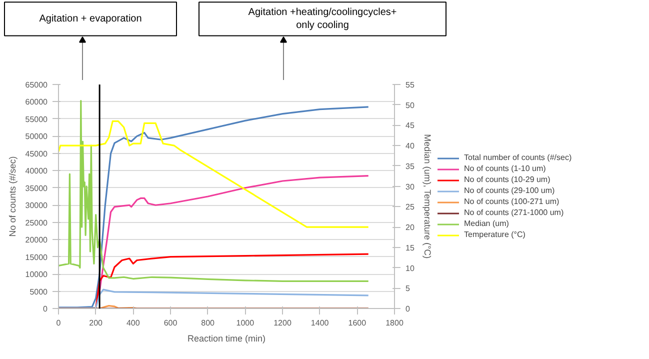  What do you see at coordinates (410, 166) in the screenshot?
I see `y2-tick-label: 35` at bounding box center [410, 166].